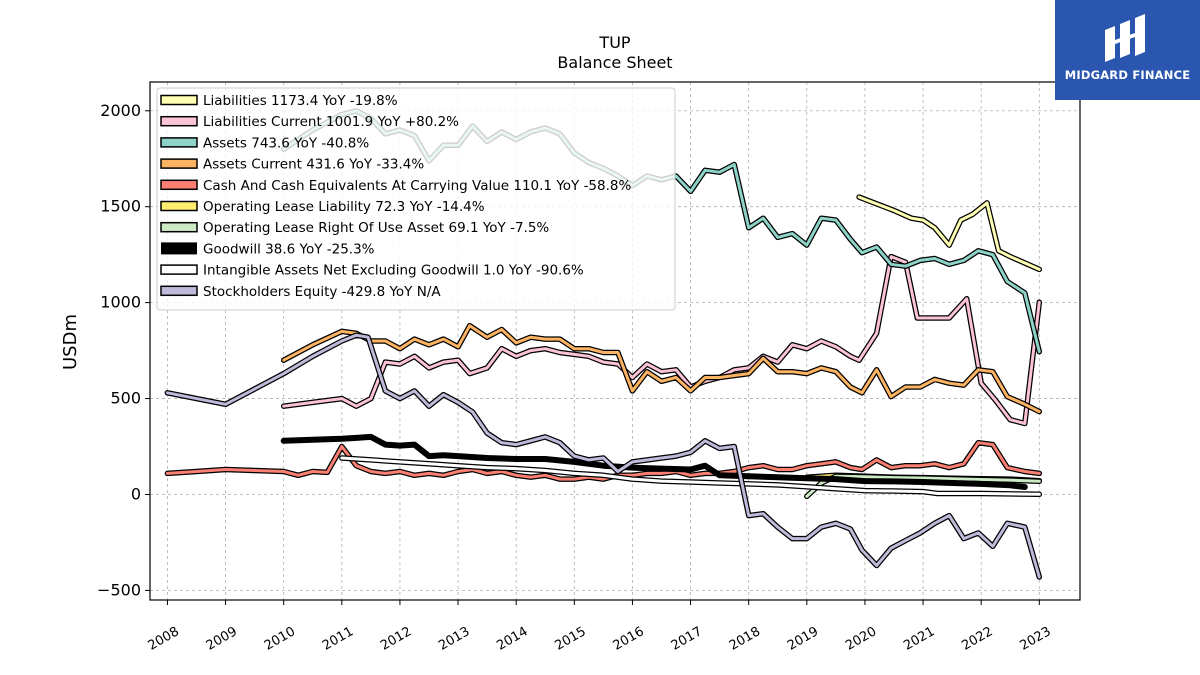 This screenshot has width=1200, height=675. I want to click on series-cash-and-cash-equivalents-at-carrying-value, so click(603, 460).